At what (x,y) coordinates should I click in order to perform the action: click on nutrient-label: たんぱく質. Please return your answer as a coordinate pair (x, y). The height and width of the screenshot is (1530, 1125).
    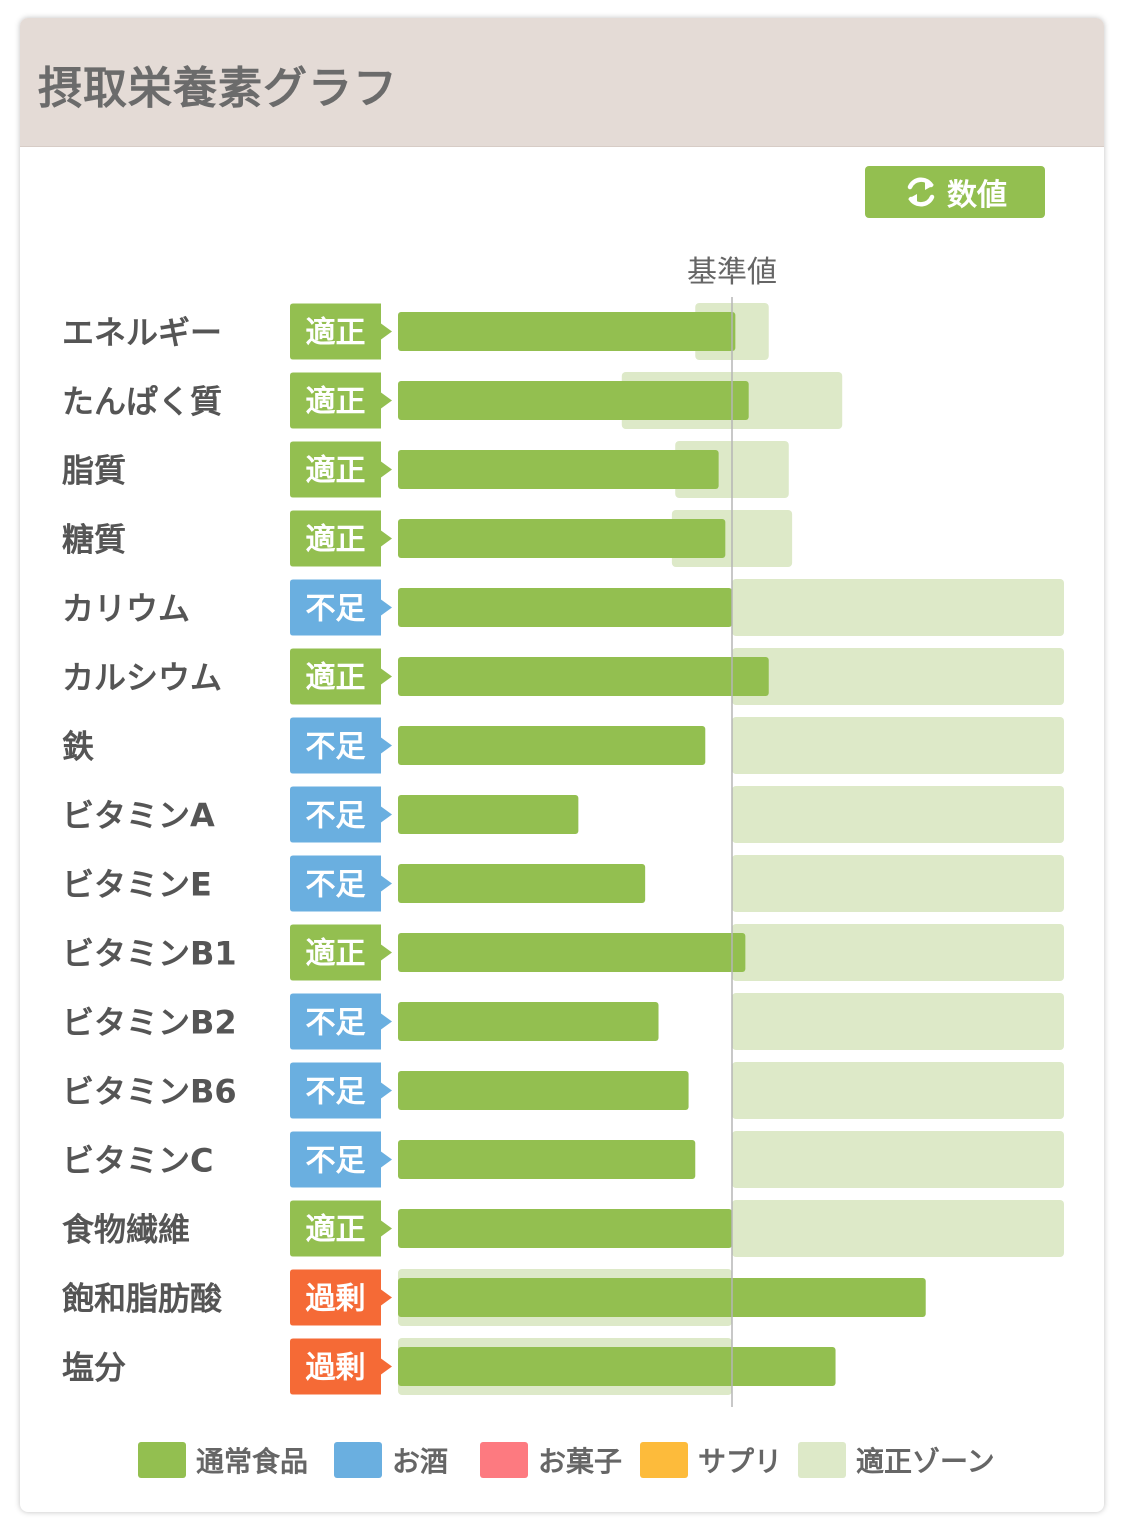
    Looking at the image, I should click on (142, 402).